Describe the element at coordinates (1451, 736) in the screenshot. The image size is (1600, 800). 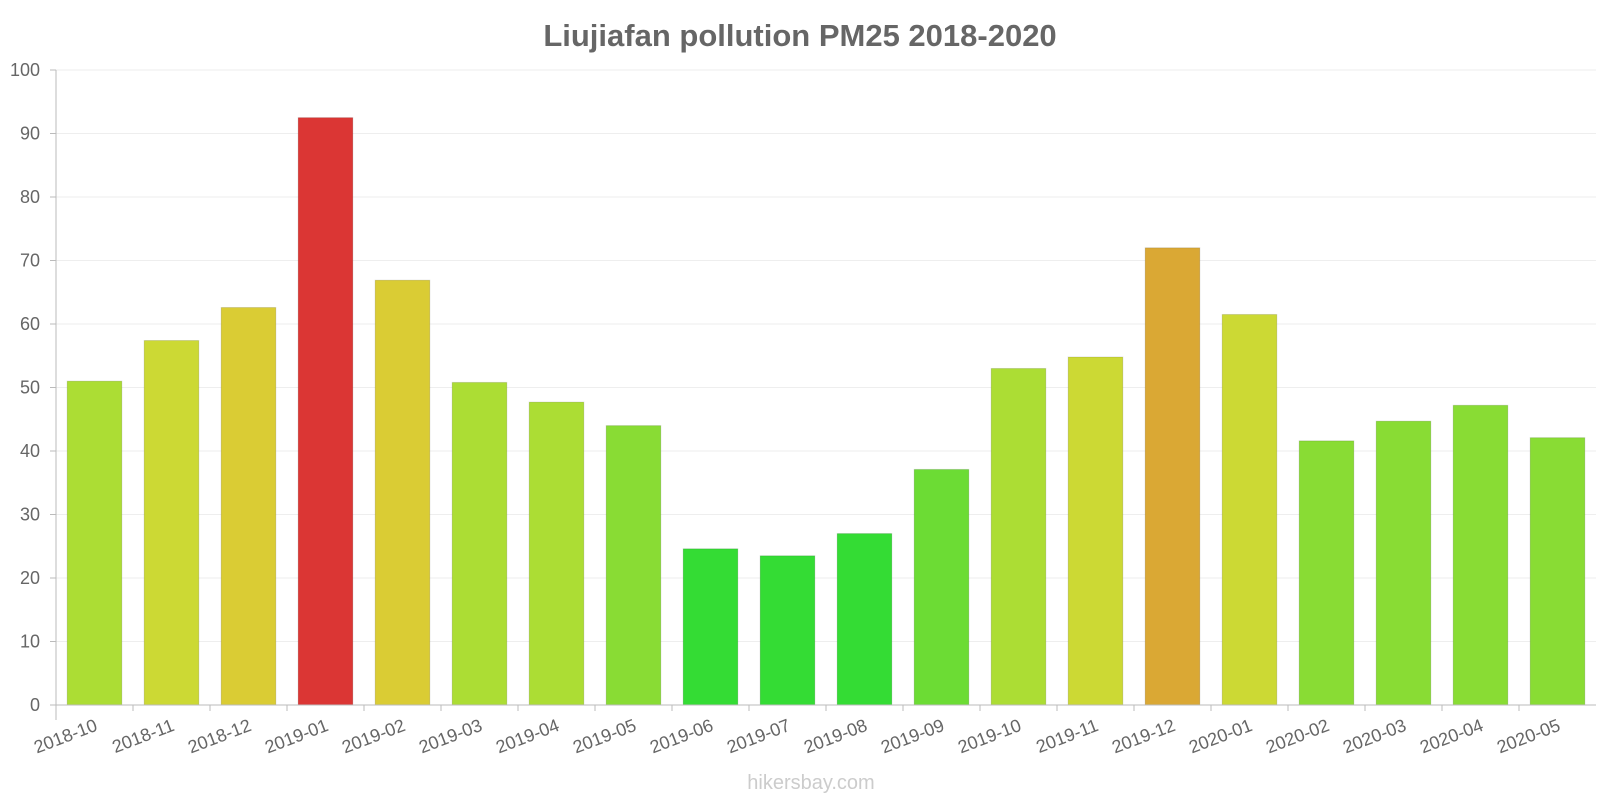
I see `x-tick-label: 2020-04` at that location.